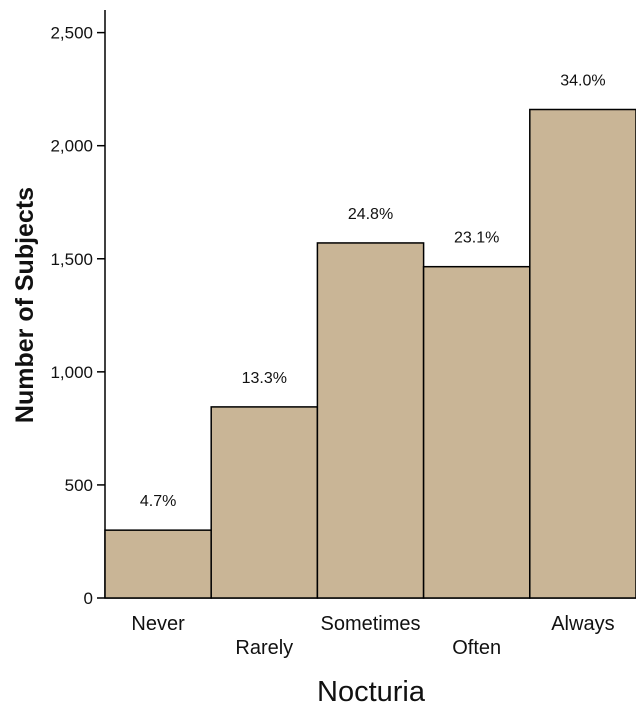  Describe the element at coordinates (372, 636) in the screenshot. I see `category-labels: Never Rarely Sometimes Often Always` at that location.